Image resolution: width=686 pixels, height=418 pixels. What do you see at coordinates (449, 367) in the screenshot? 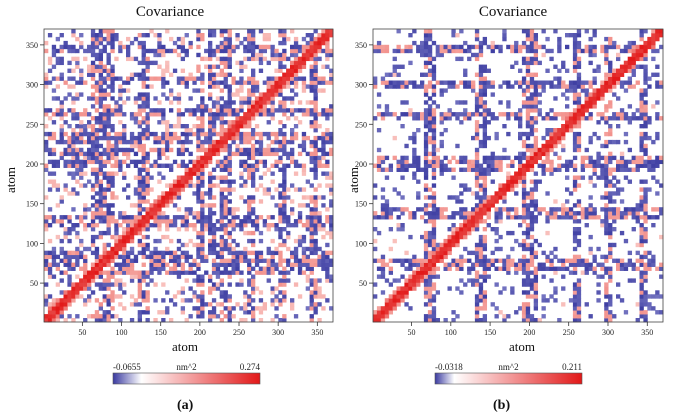
I see `colorbar-min-label: -0.0318` at bounding box center [449, 367].